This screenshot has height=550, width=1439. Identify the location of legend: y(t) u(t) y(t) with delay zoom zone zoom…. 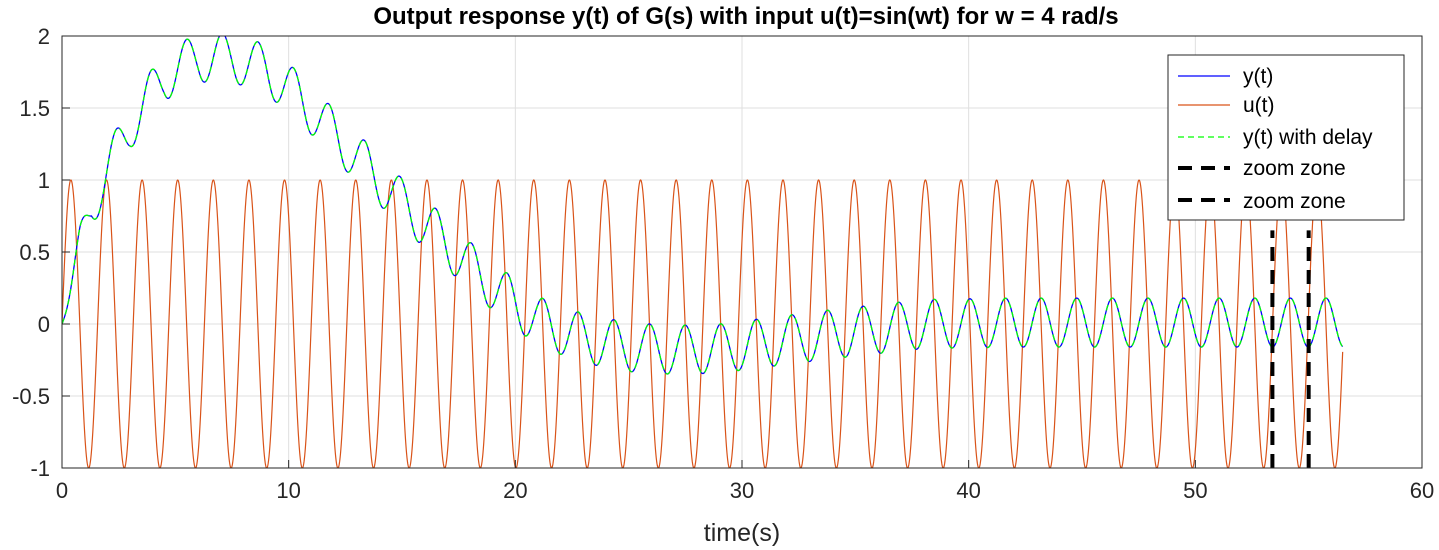
(1286, 137).